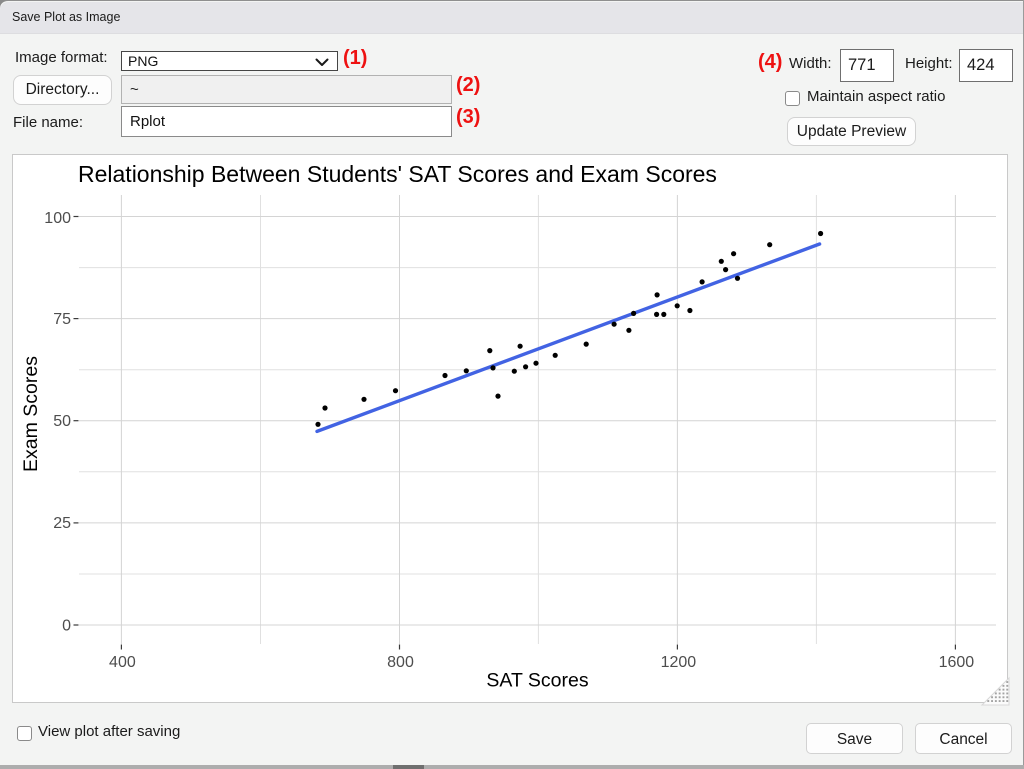 This screenshot has width=1024, height=769. Describe the element at coordinates (62, 319) in the screenshot. I see `svg-text: 75` at that location.